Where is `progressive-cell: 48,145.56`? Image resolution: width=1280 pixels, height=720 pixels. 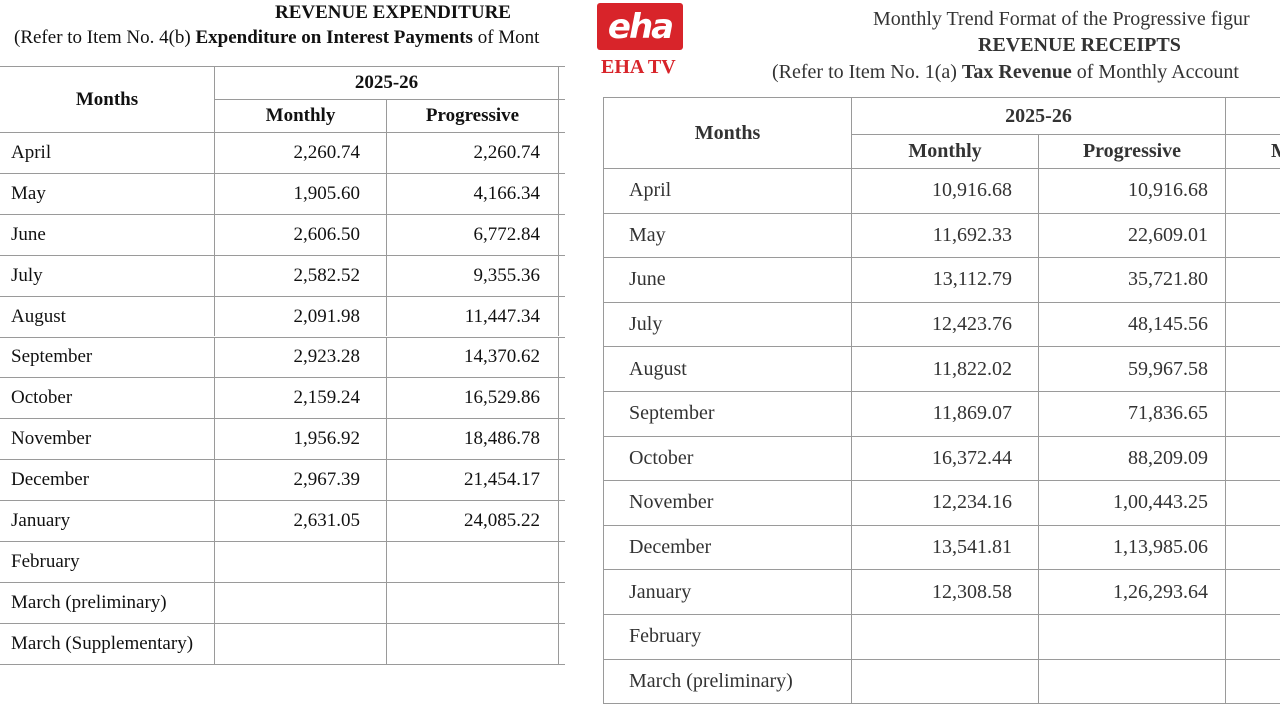
progressive-cell: 48,145.56 is located at coordinates (1131, 324).